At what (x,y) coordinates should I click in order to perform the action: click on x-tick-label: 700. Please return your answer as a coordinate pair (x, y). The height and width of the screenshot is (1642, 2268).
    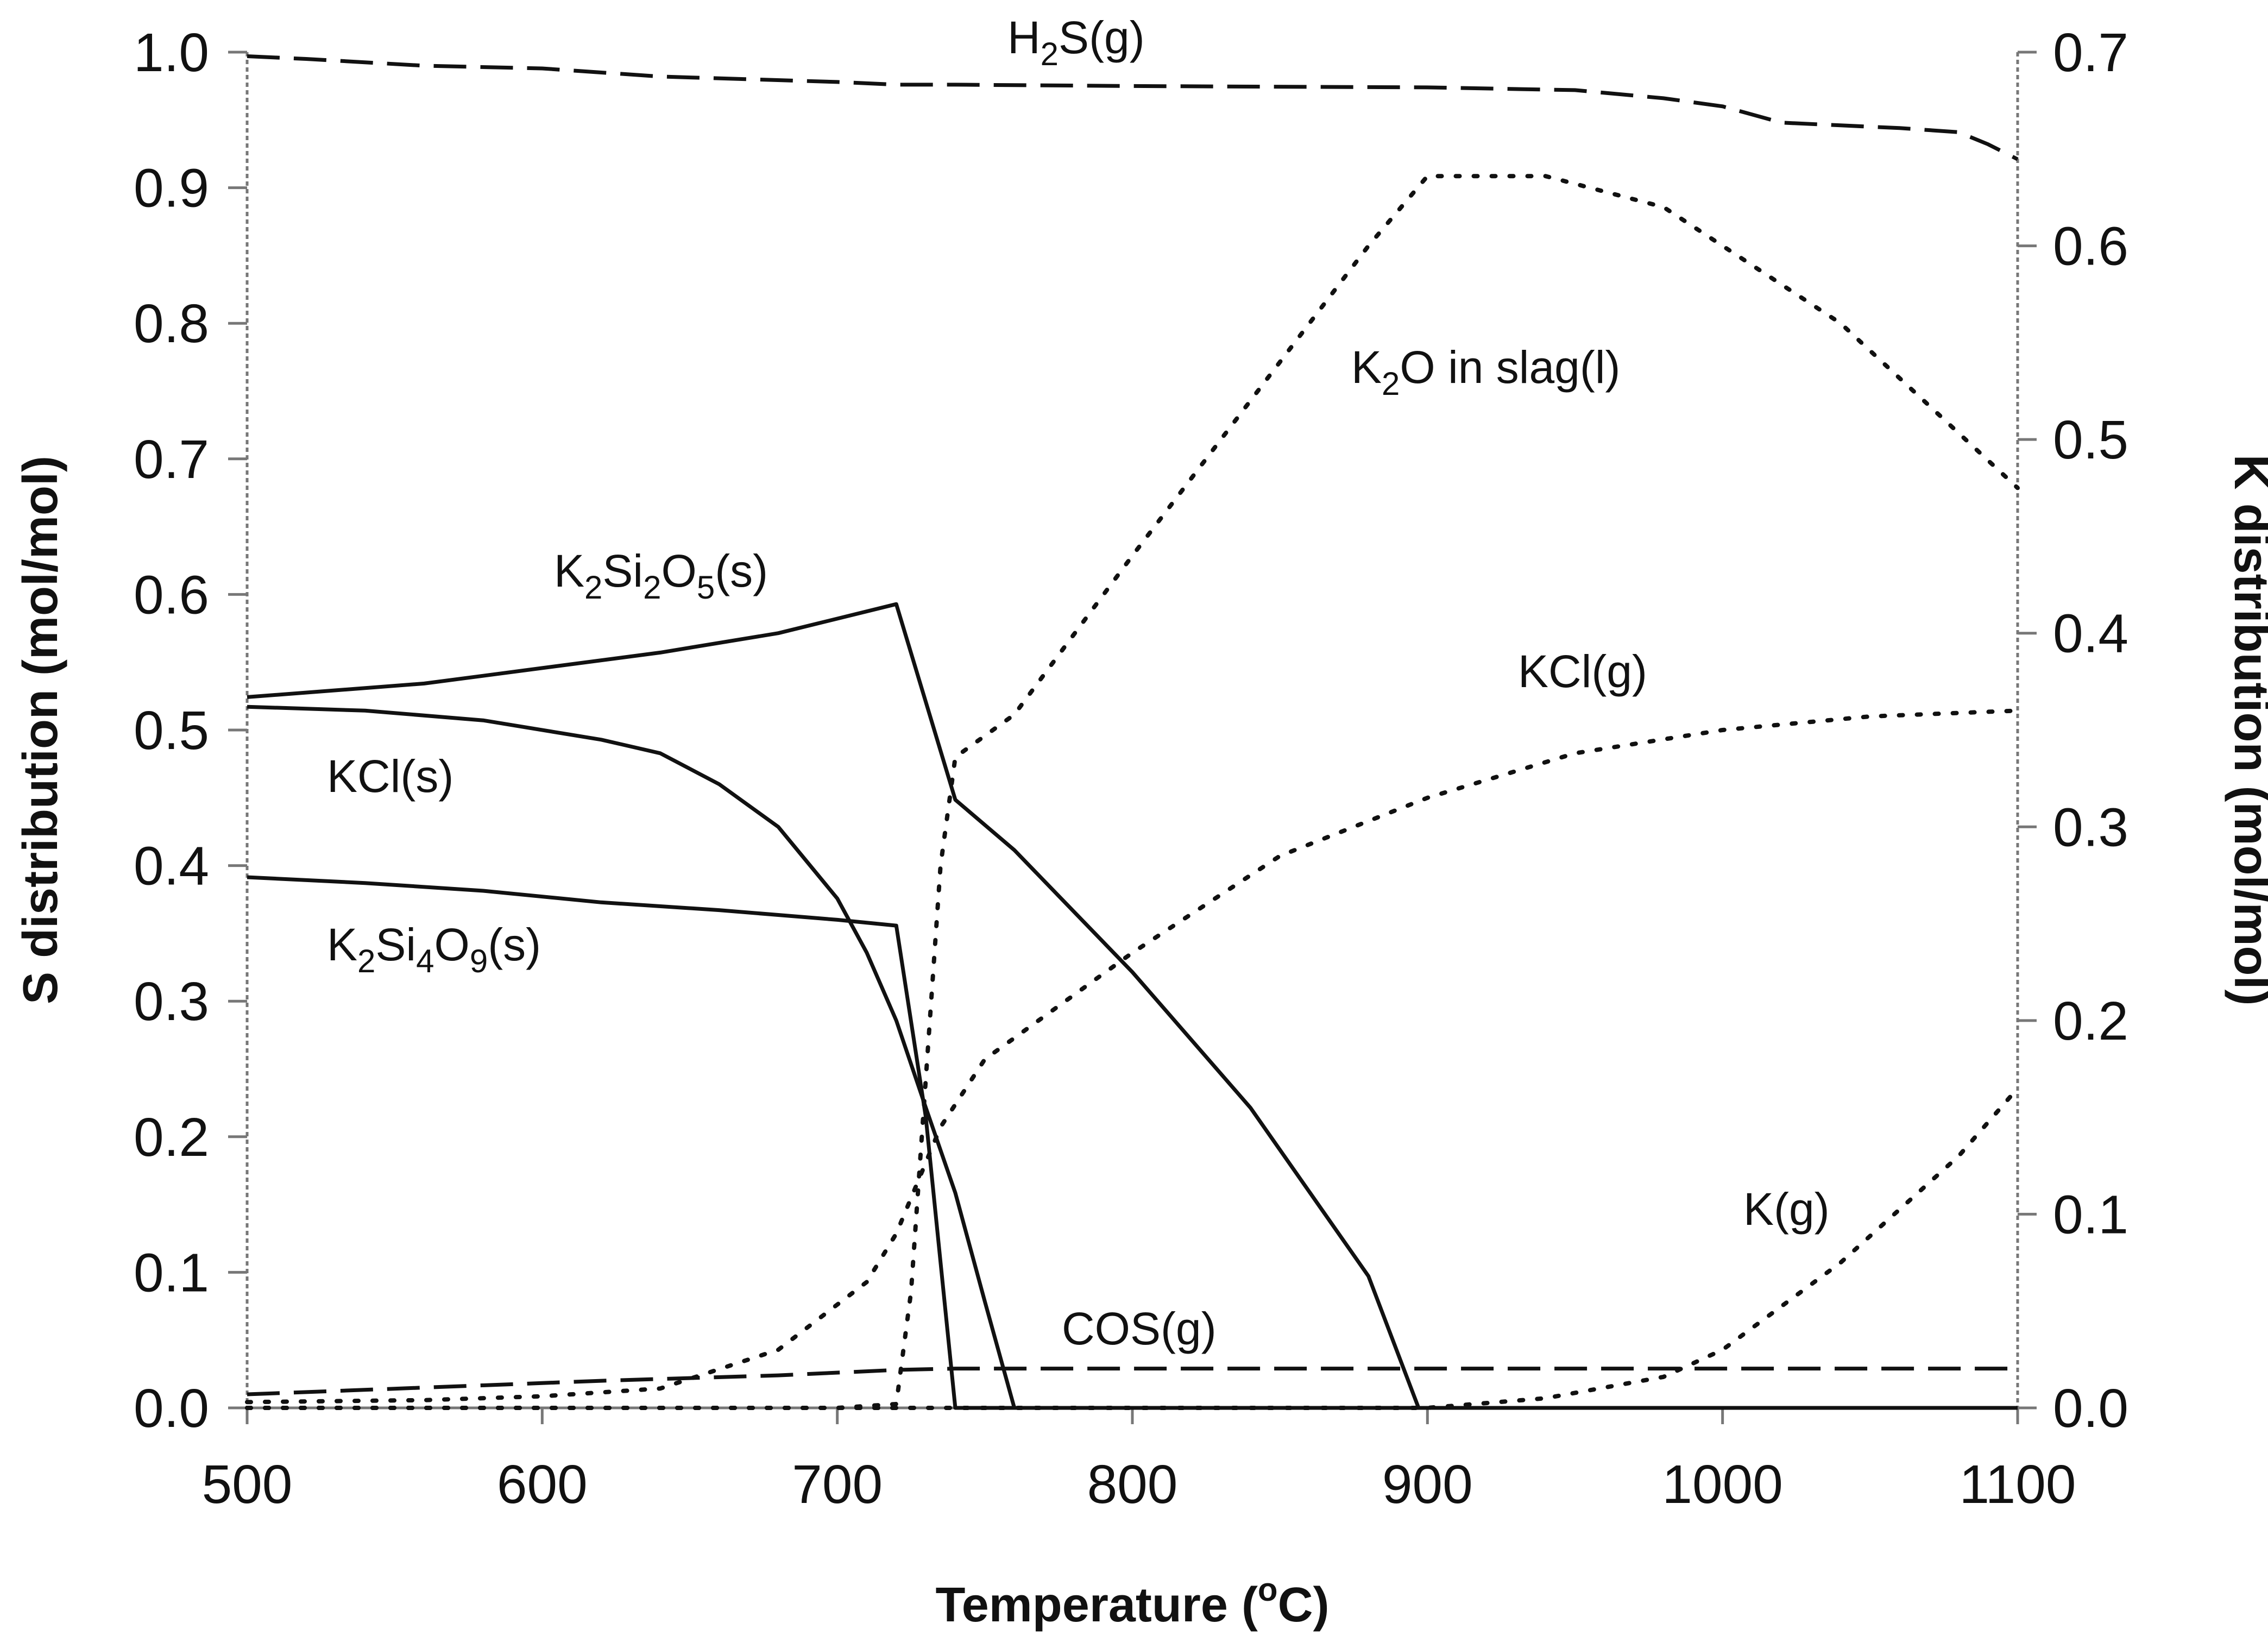
    Looking at the image, I should click on (837, 1484).